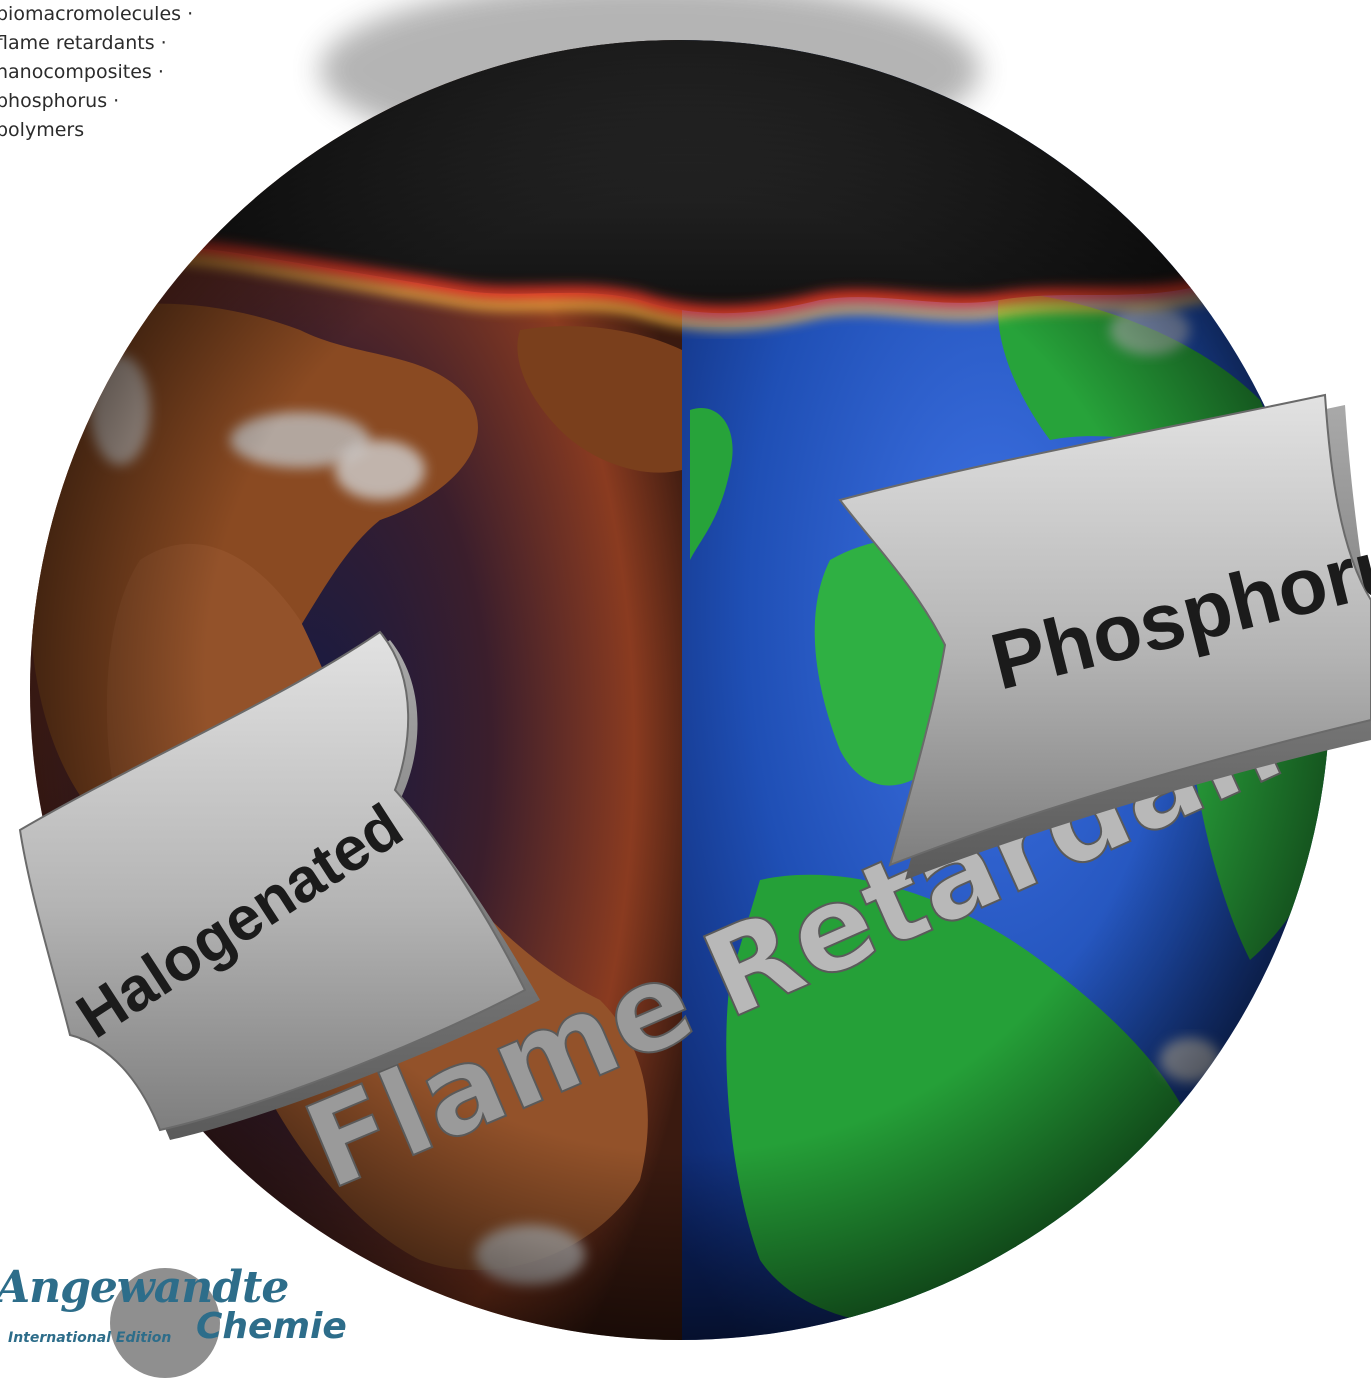 This screenshot has height=1378, width=1371. I want to click on keyword-item: flame retardants ·, so click(83, 43).